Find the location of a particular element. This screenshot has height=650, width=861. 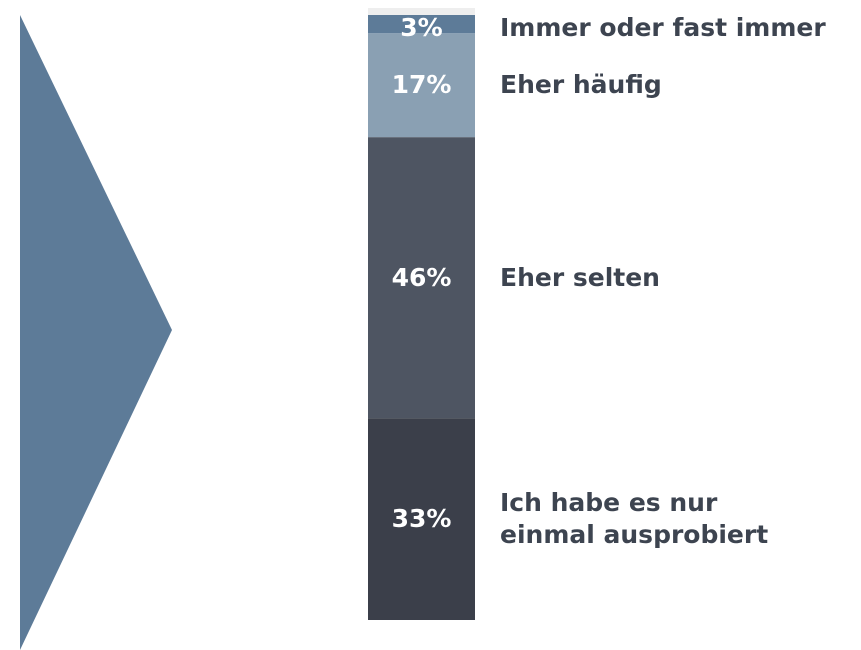

value-label: 17% is located at coordinates (421, 85).